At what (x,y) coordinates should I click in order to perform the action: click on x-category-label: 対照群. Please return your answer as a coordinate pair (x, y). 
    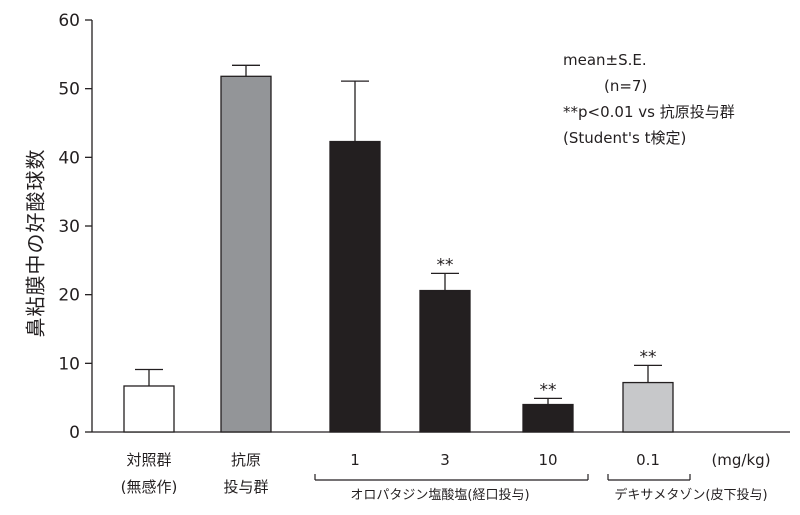
    Looking at the image, I should click on (149, 460).